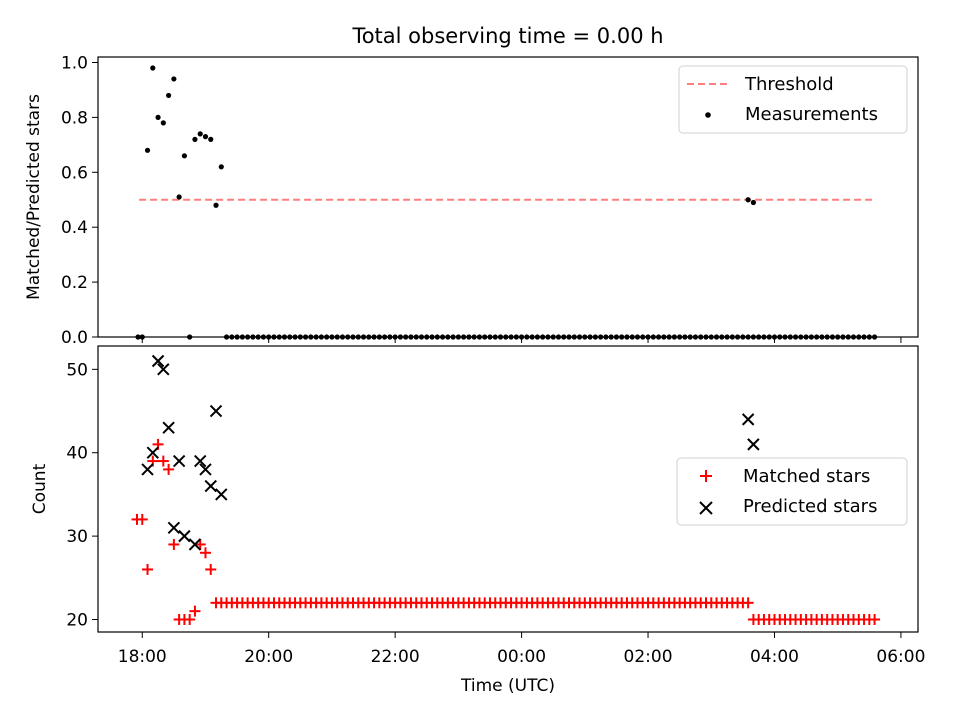 The height and width of the screenshot is (720, 960). I want to click on count-x-tick-label: 20:00, so click(268, 657).